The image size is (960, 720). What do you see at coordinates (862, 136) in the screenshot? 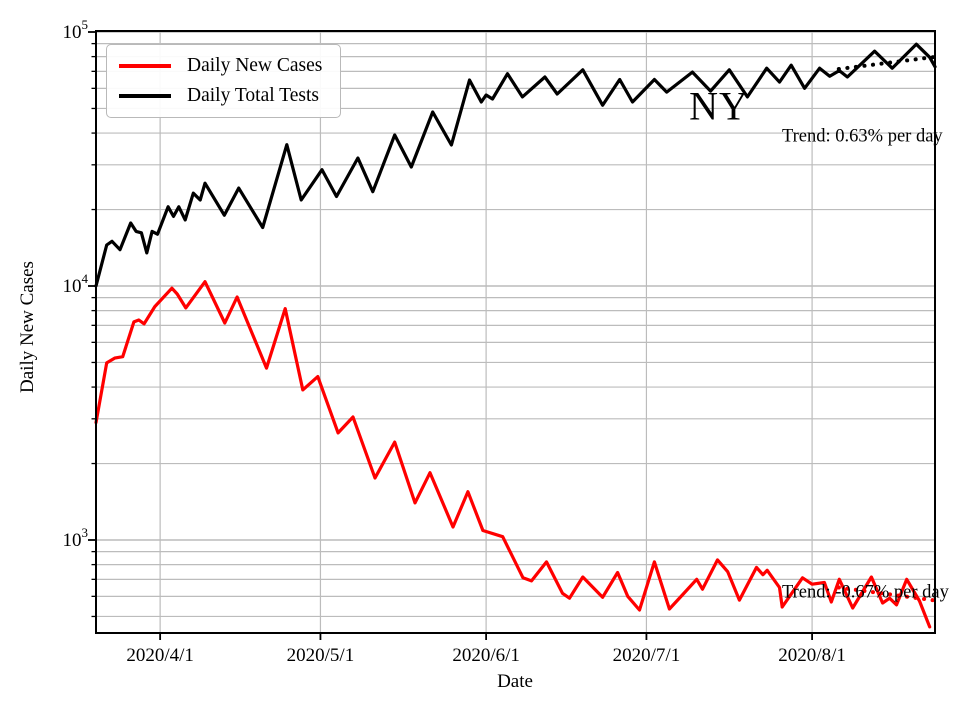
I see `trend-tests-annotation: Trend: 0.63% per day` at bounding box center [862, 136].